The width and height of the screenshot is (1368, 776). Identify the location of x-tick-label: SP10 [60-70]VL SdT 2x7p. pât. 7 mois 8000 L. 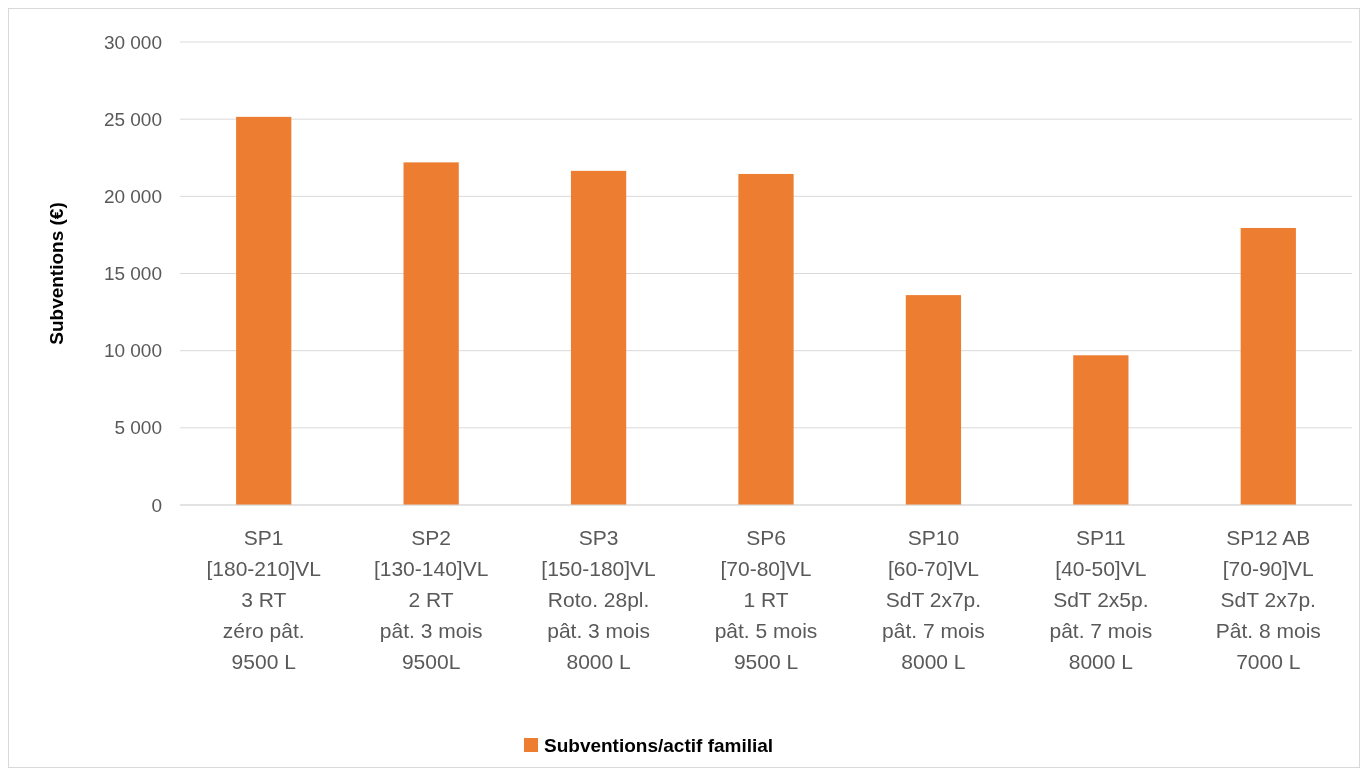
(933, 599).